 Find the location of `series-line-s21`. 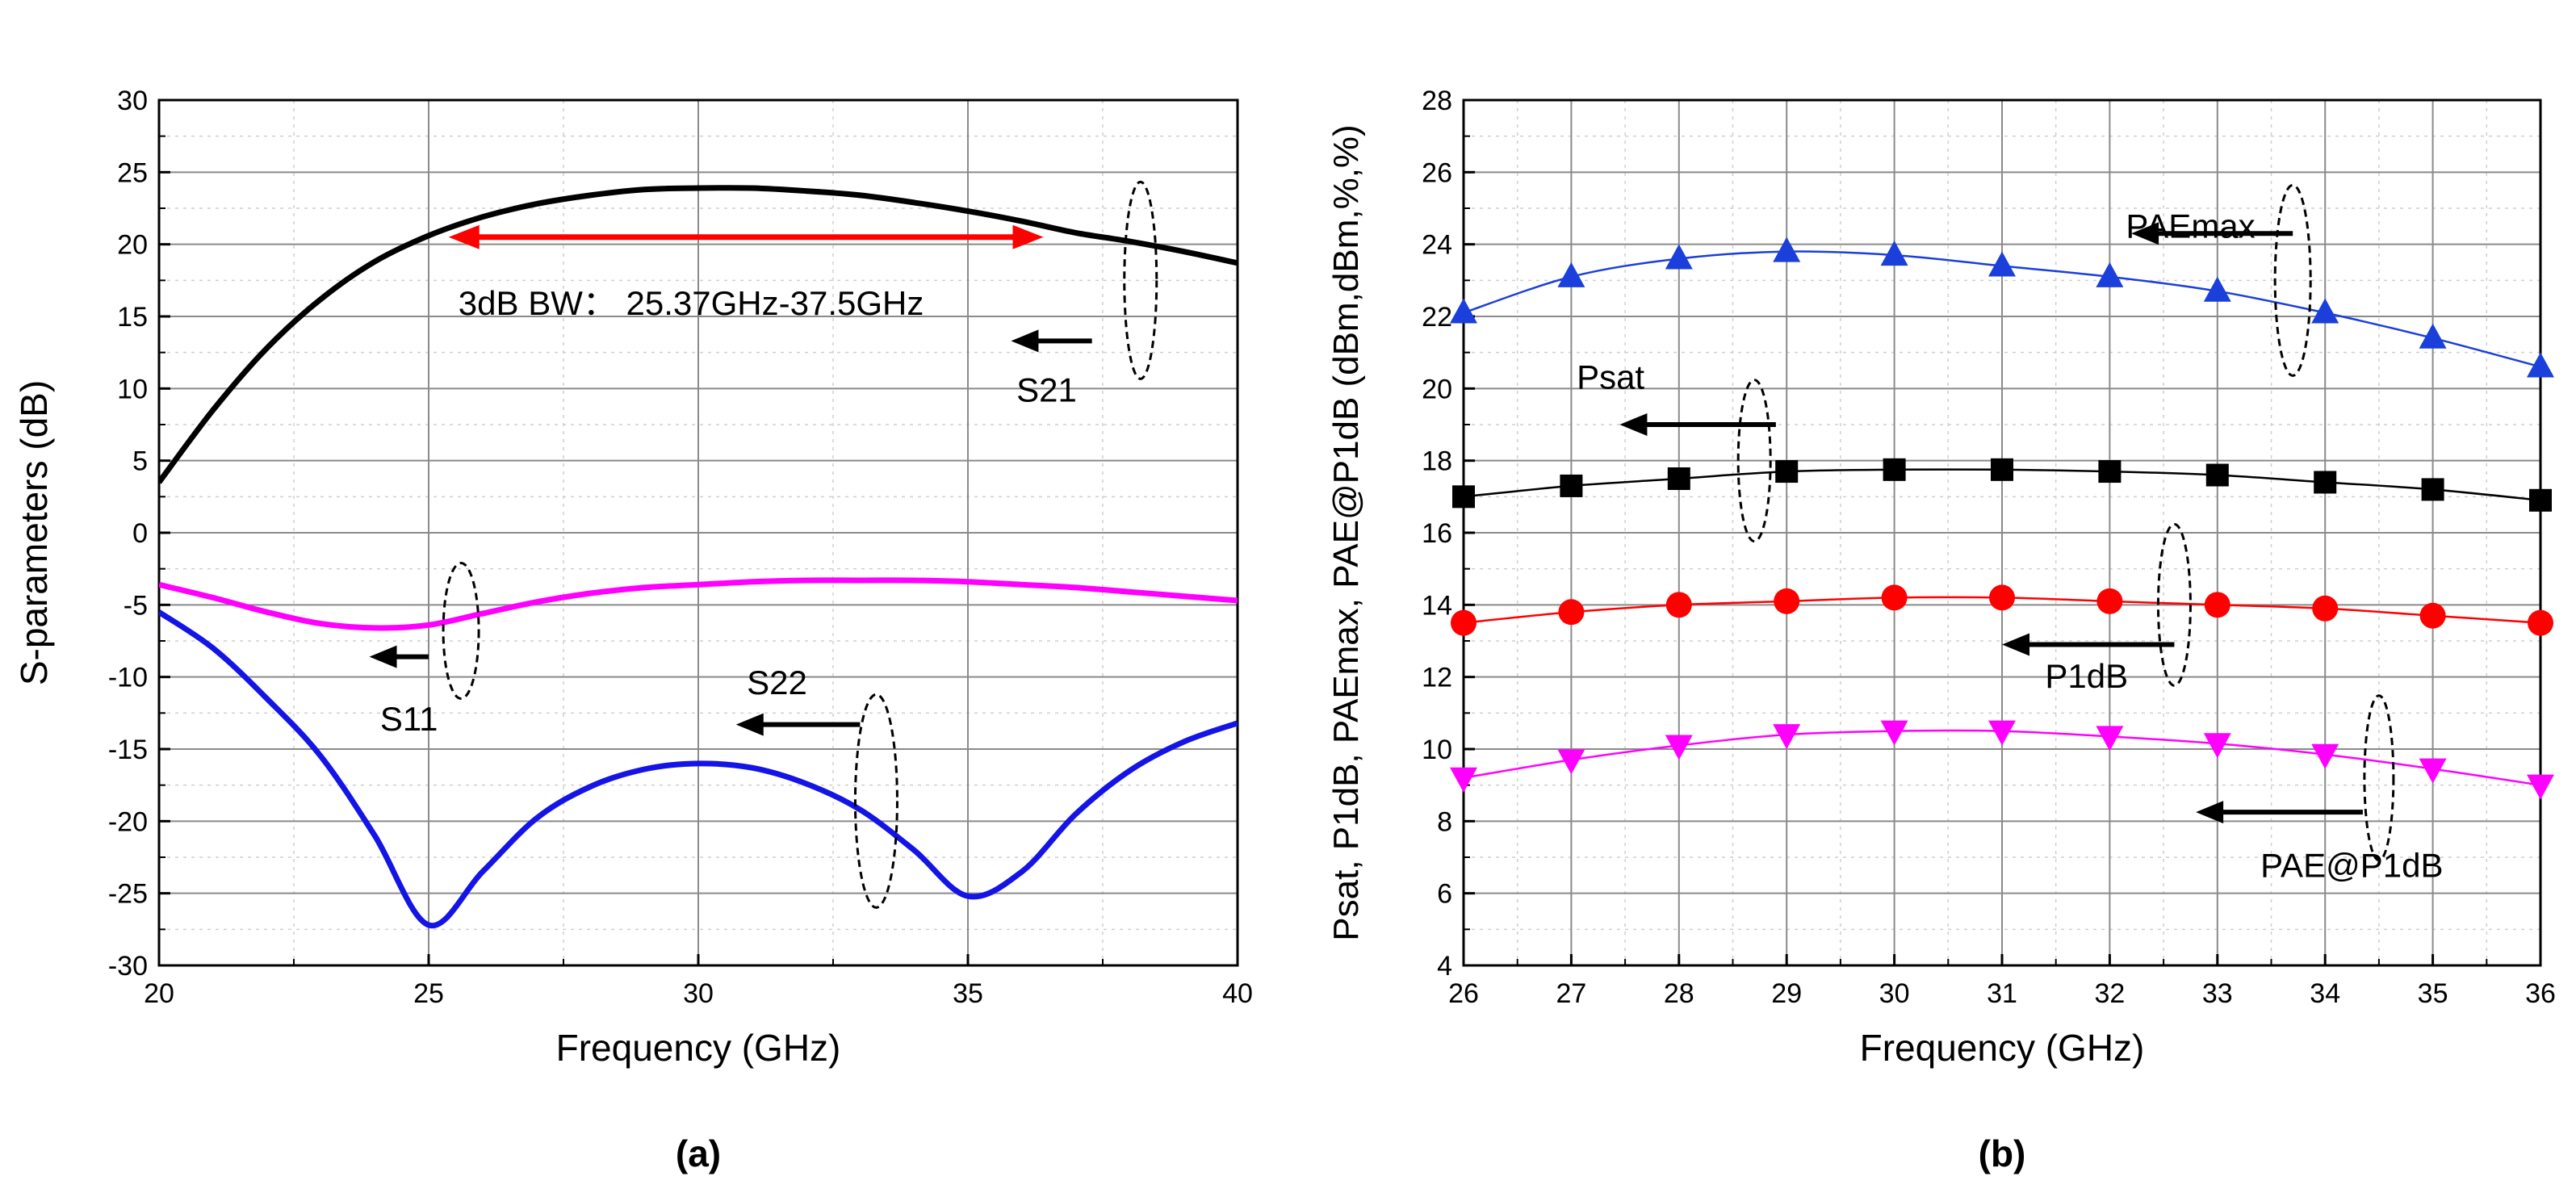

series-line-s21 is located at coordinates (698, 334).